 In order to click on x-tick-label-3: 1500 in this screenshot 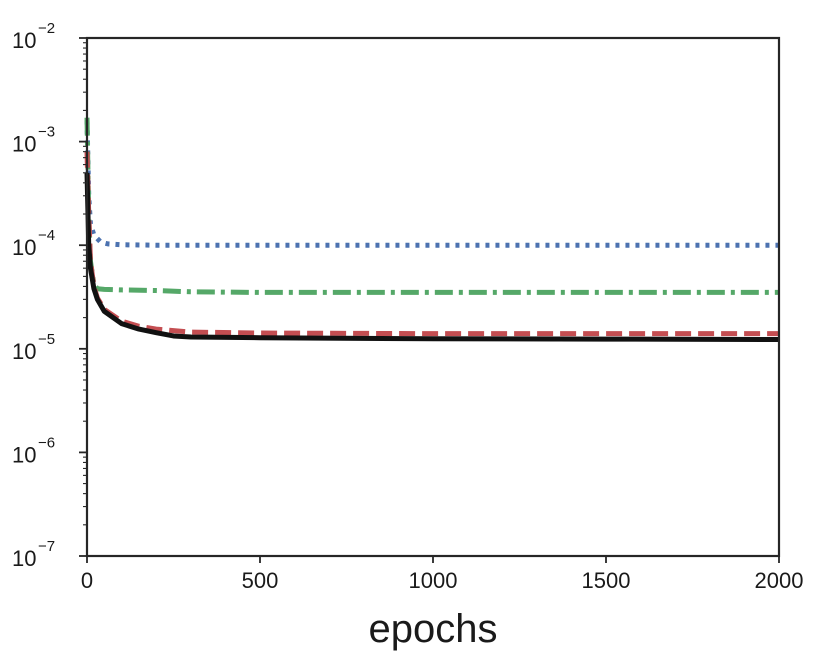, I will do `click(606, 580)`.